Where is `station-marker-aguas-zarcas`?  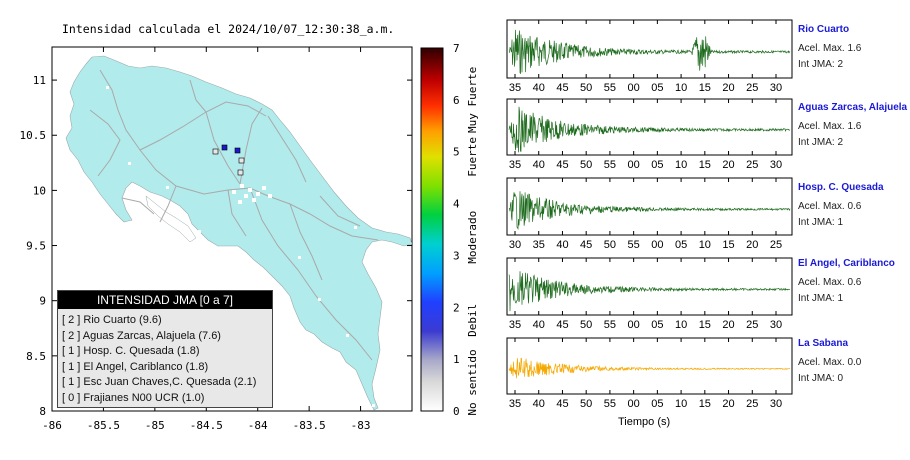 station-marker-aguas-zarcas is located at coordinates (224, 147).